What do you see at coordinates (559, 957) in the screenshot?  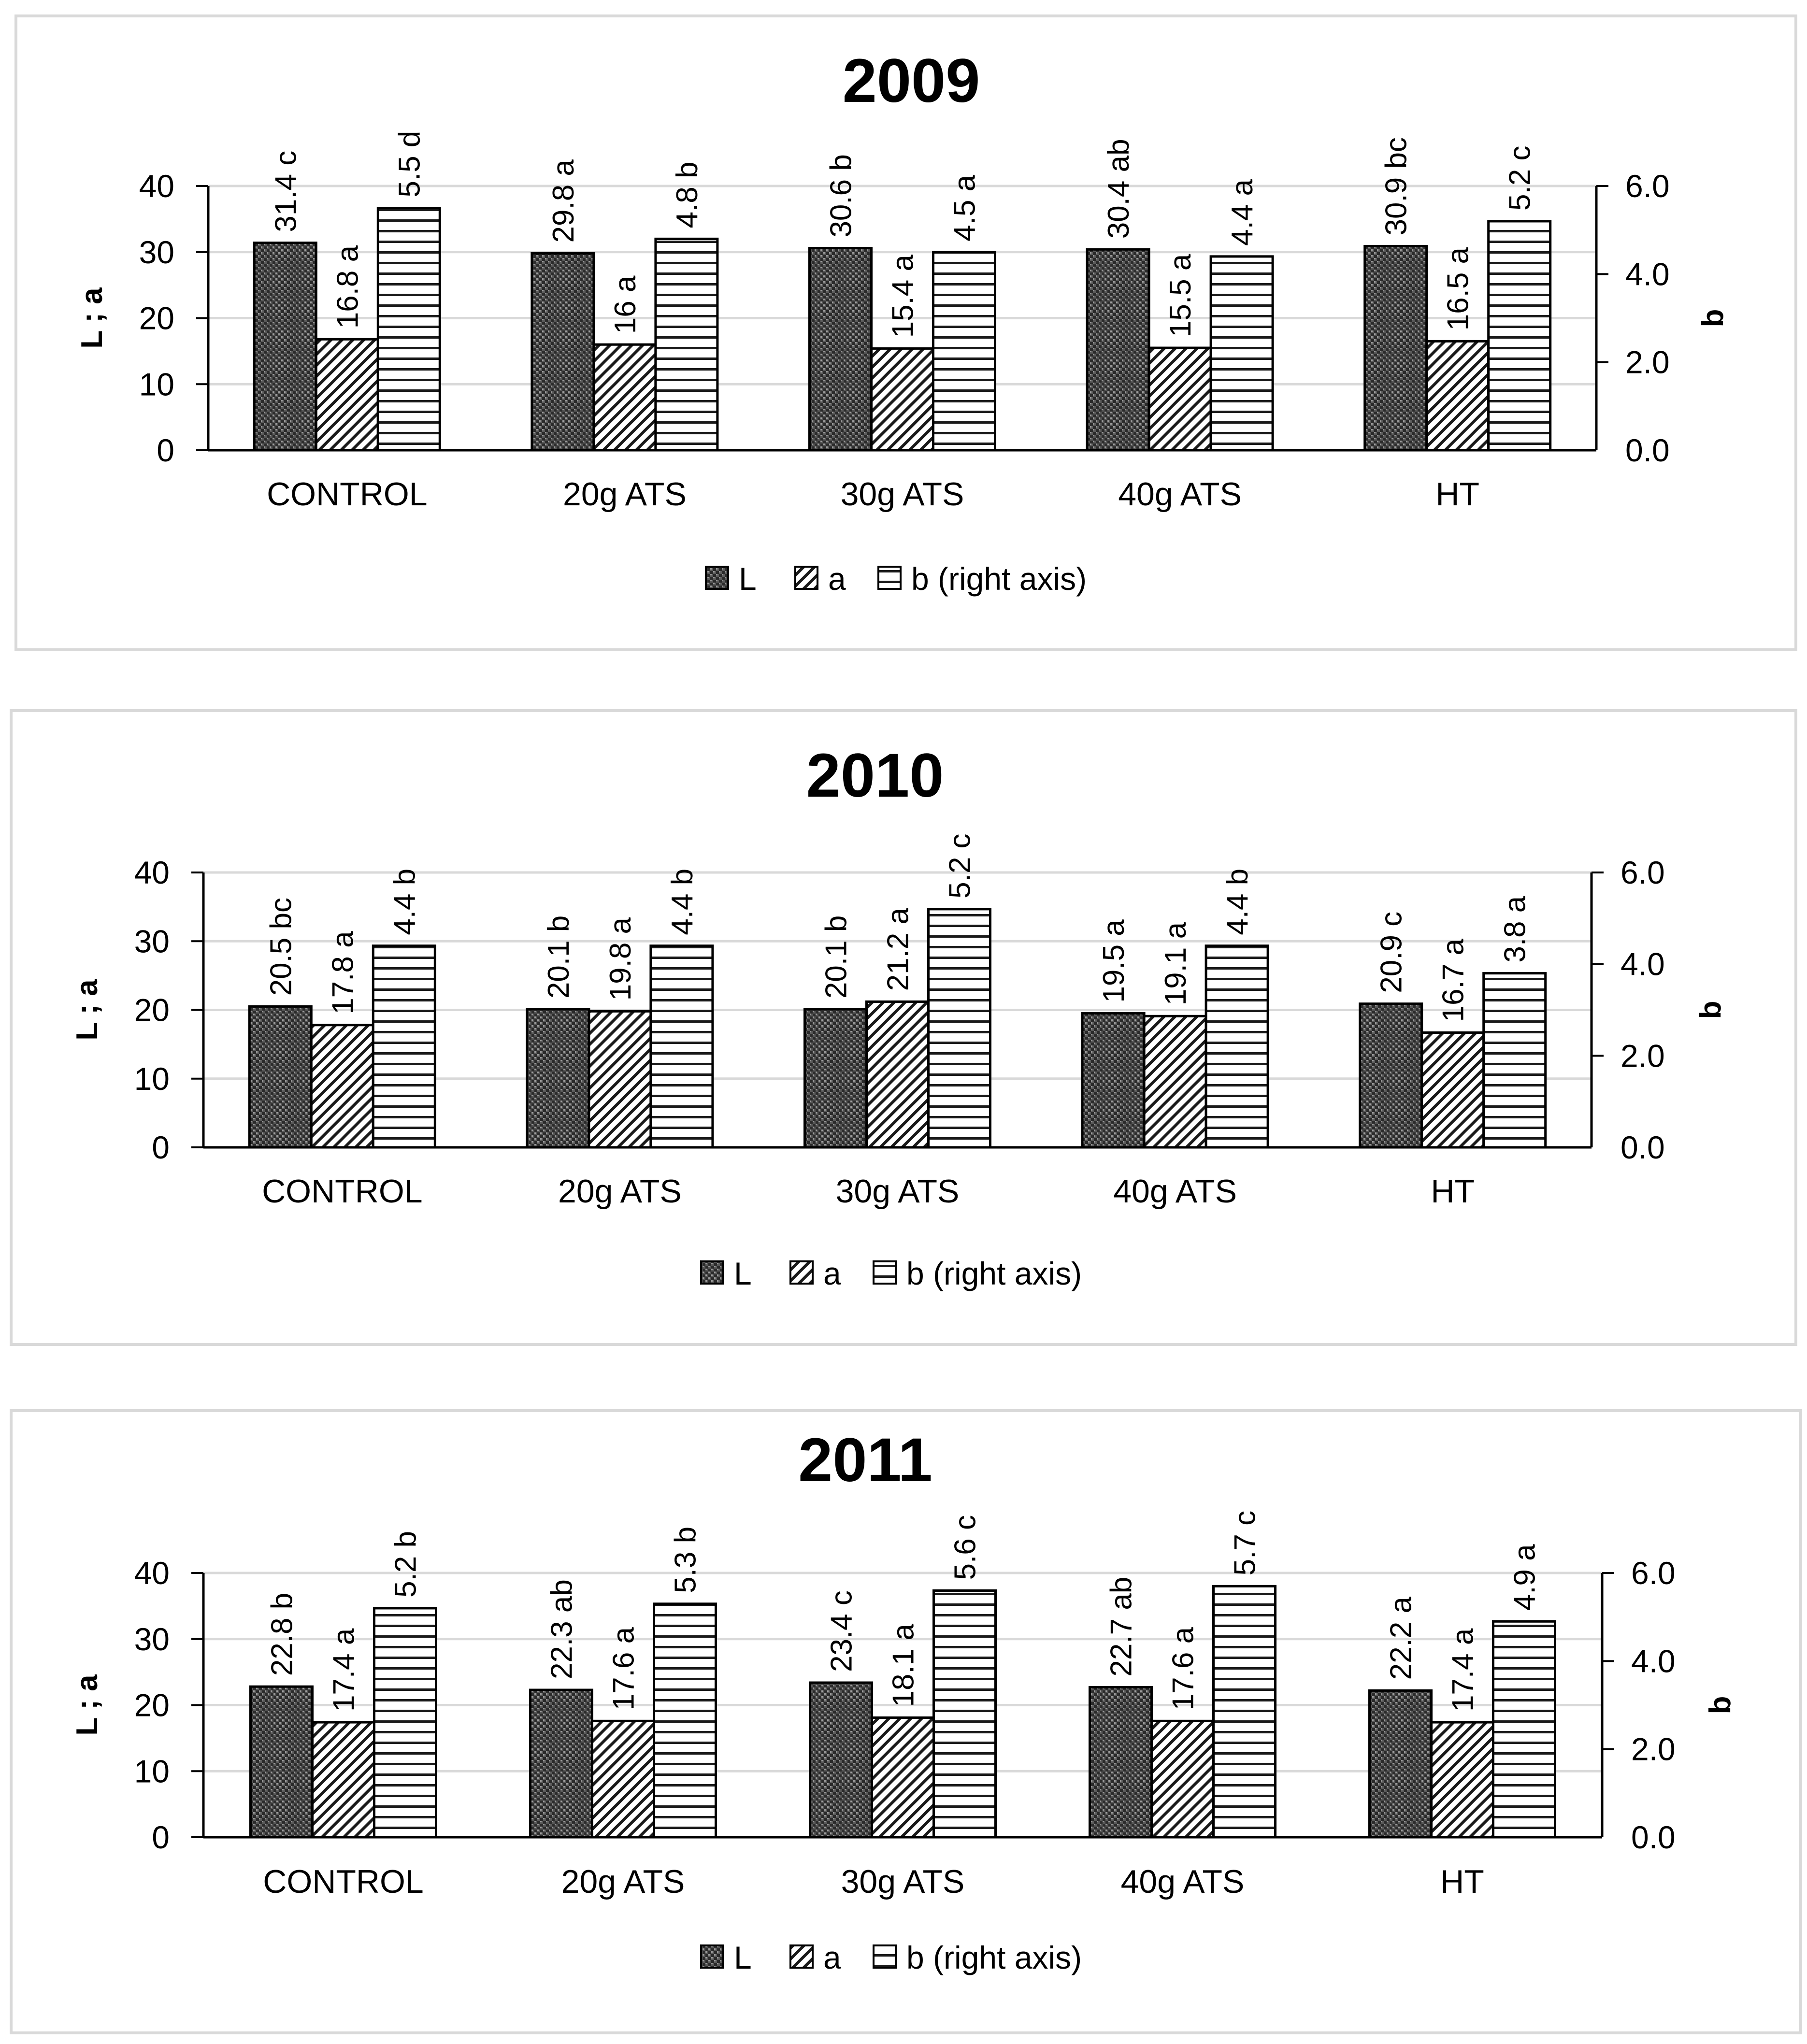 I see `data-label: 20.1 b` at bounding box center [559, 957].